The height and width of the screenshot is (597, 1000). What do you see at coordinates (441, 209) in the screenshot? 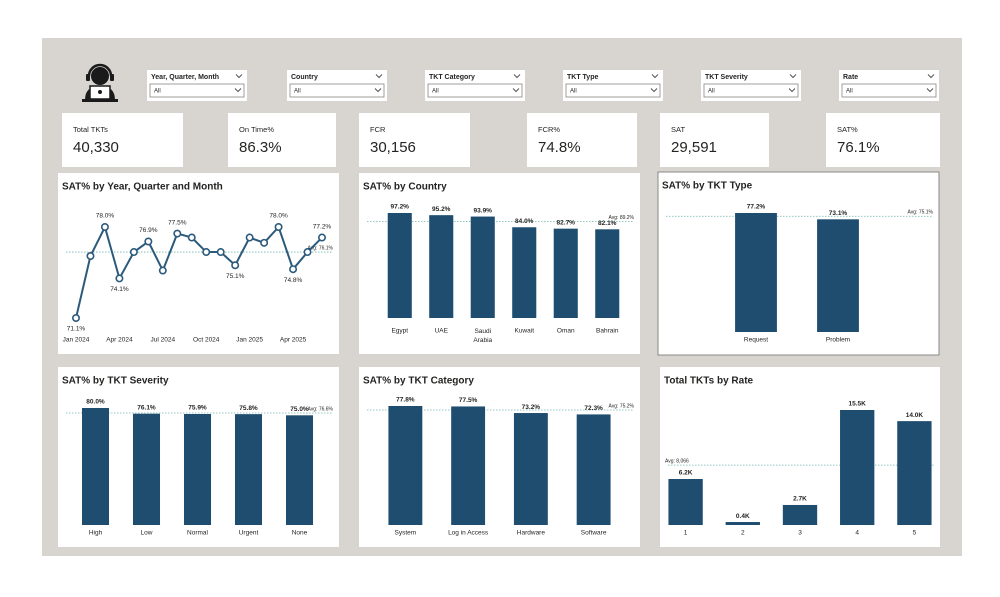
I see `data-label: 95.2%` at bounding box center [441, 209].